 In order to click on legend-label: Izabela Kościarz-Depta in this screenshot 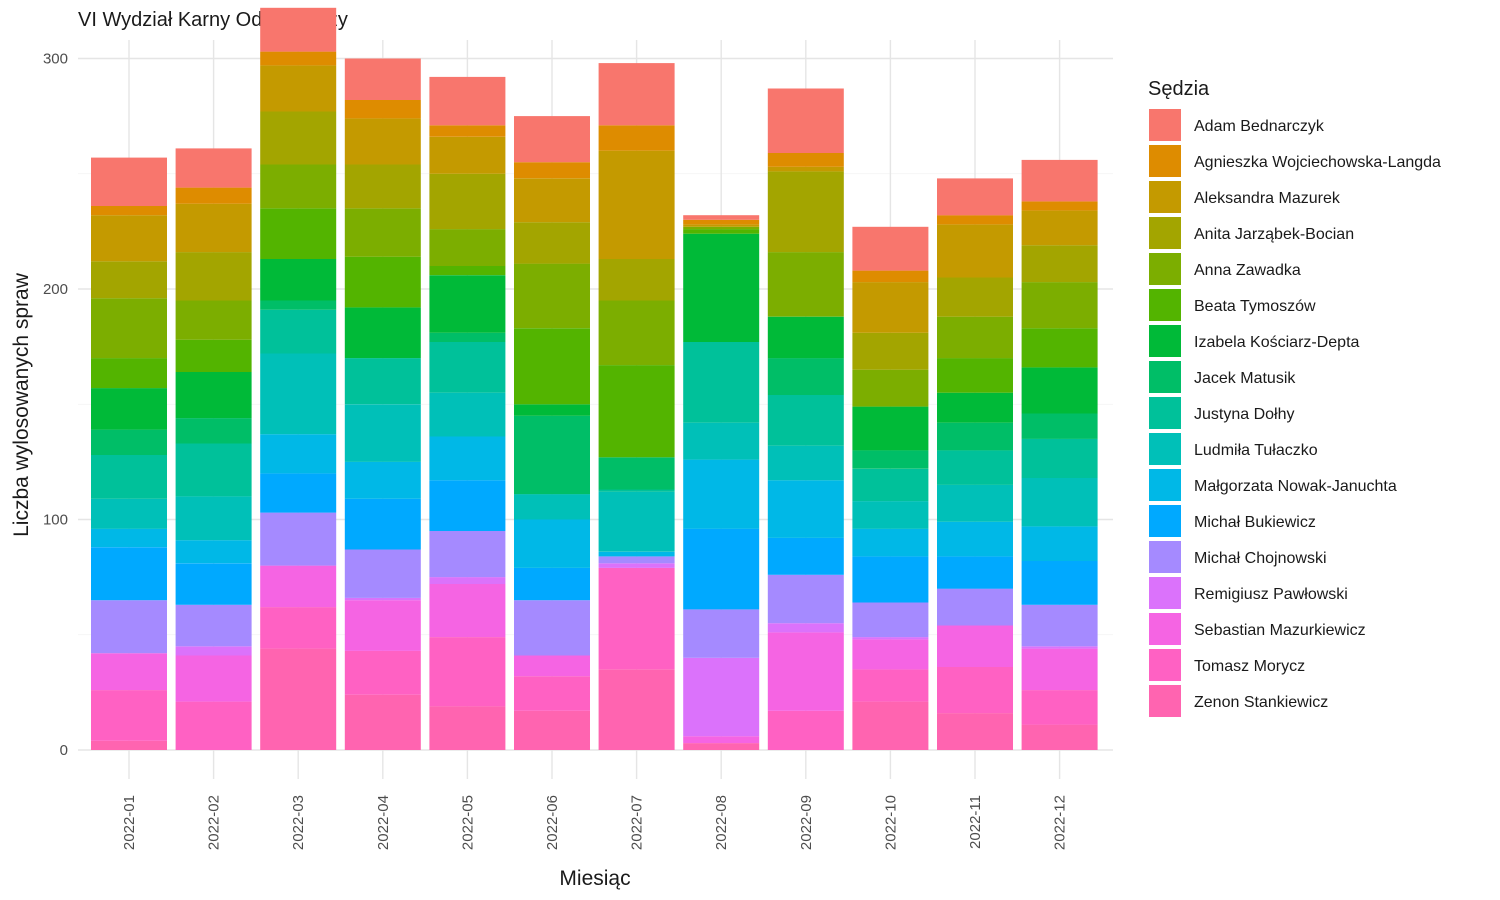, I will do `click(1277, 342)`.